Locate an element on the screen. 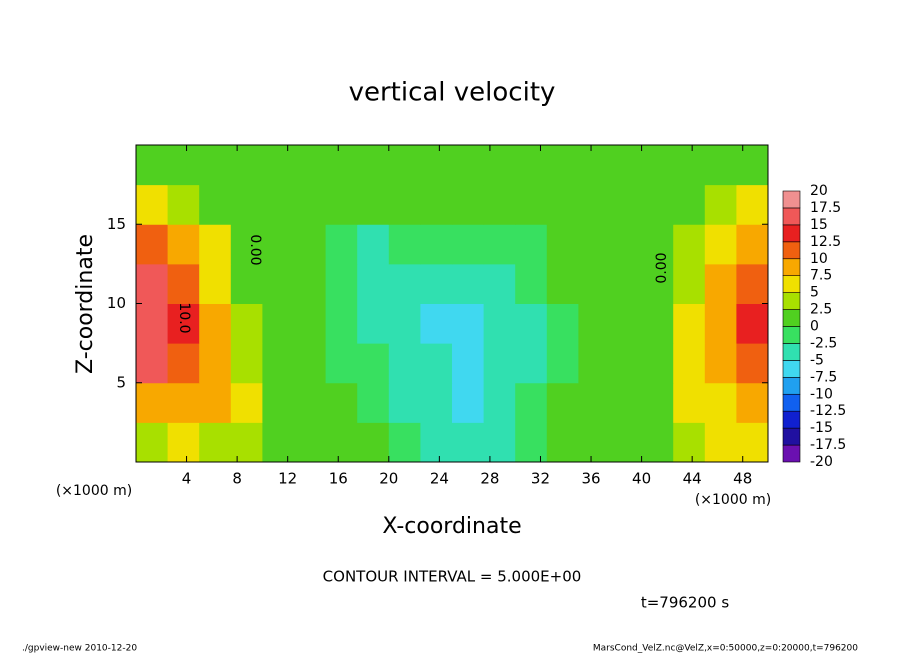  colorbar-label: -7.5 is located at coordinates (823, 377).